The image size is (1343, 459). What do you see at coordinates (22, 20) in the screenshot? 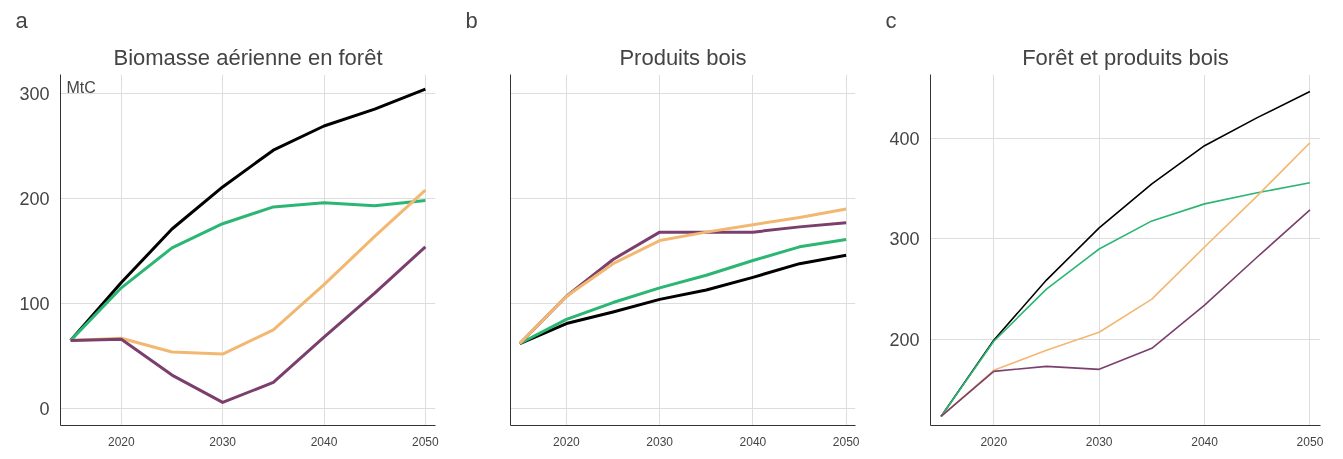
I see `text: a` at bounding box center [22, 20].